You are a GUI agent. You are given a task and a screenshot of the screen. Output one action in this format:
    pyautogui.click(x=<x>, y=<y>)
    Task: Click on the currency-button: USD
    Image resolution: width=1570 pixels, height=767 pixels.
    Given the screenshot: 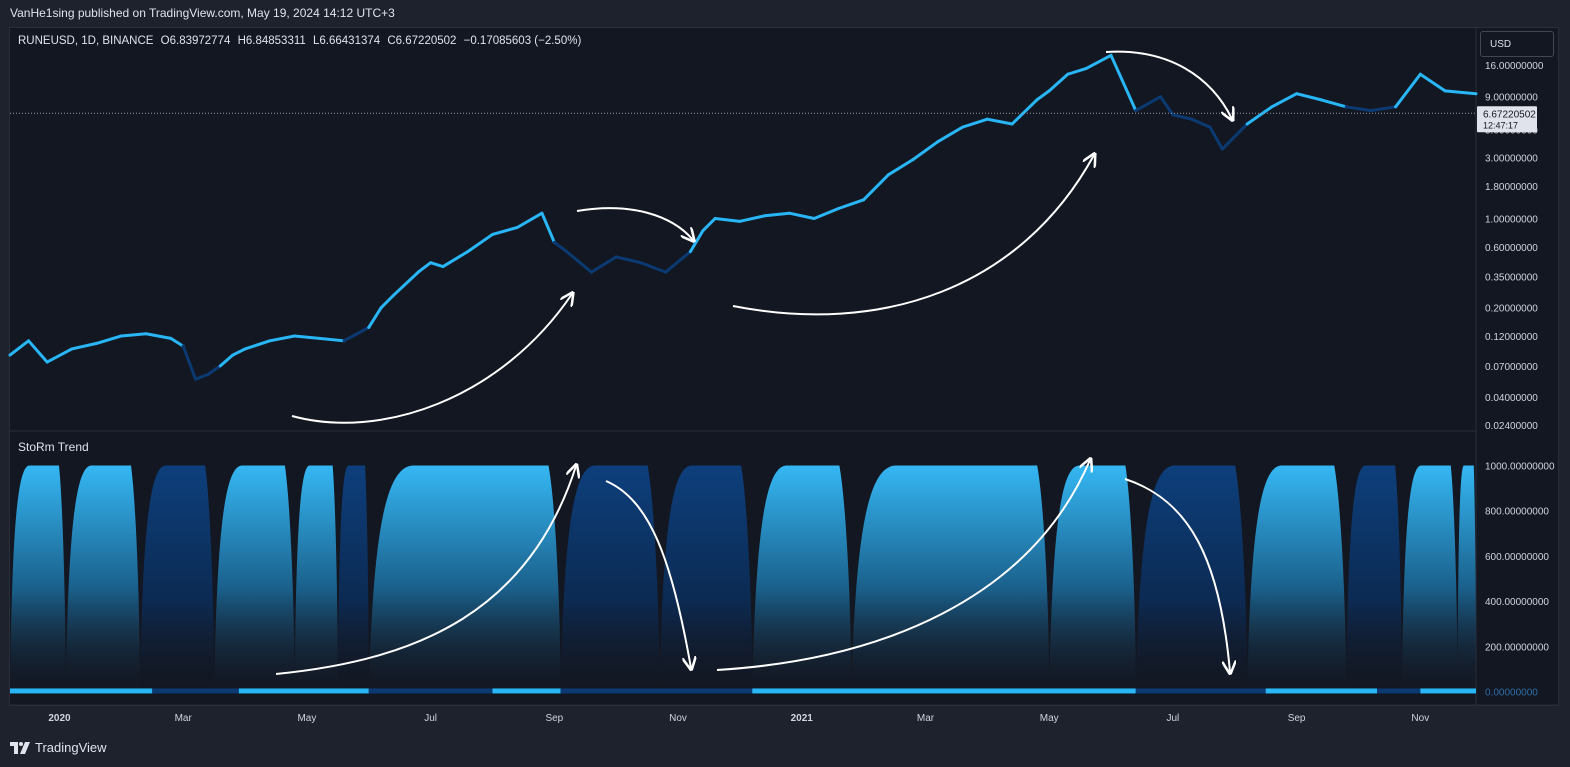 What is the action you would take?
    pyautogui.click(x=1517, y=44)
    